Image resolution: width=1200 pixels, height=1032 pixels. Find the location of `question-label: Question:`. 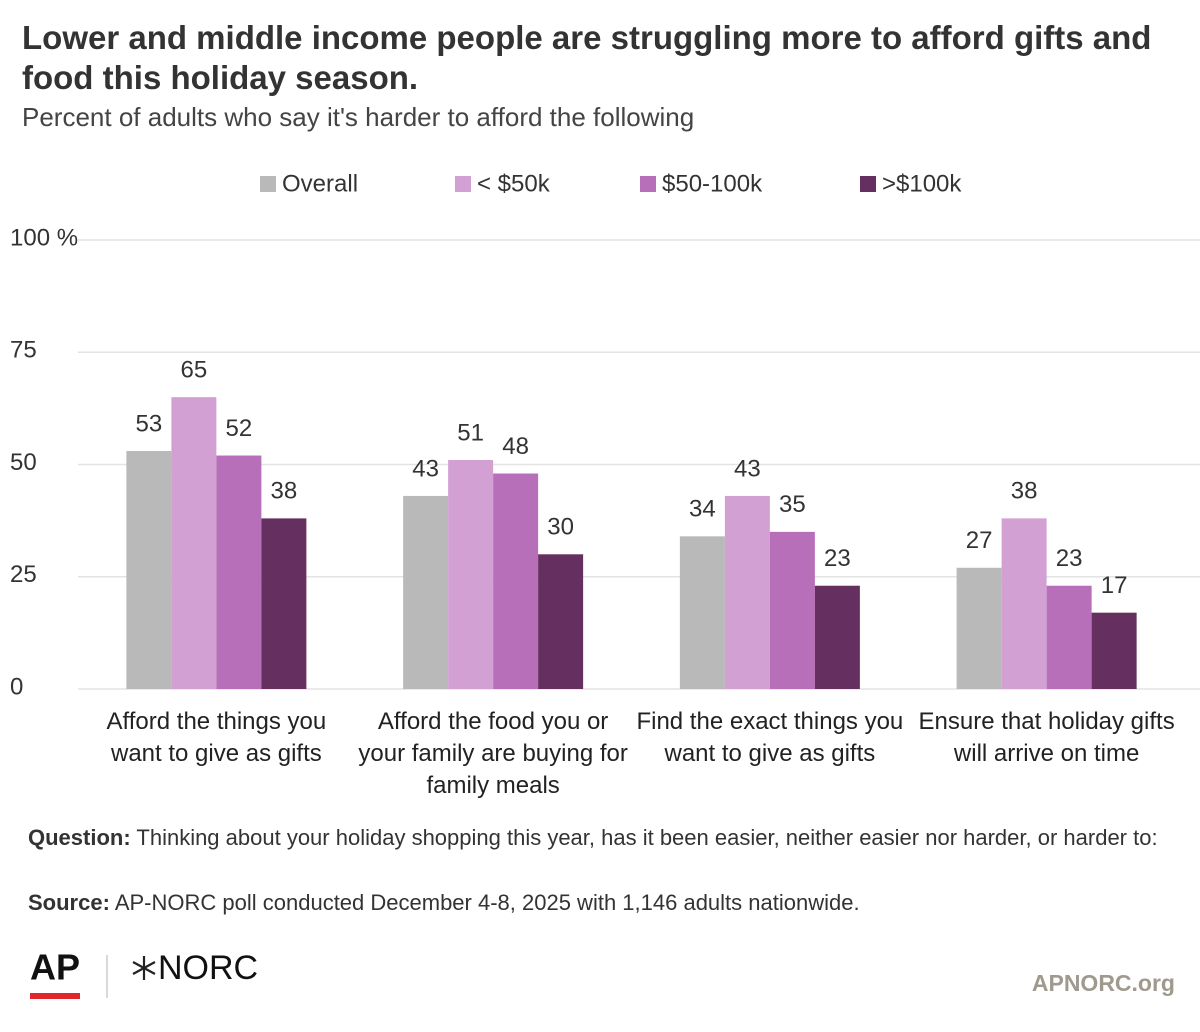

question-label: Question: is located at coordinates (79, 837).